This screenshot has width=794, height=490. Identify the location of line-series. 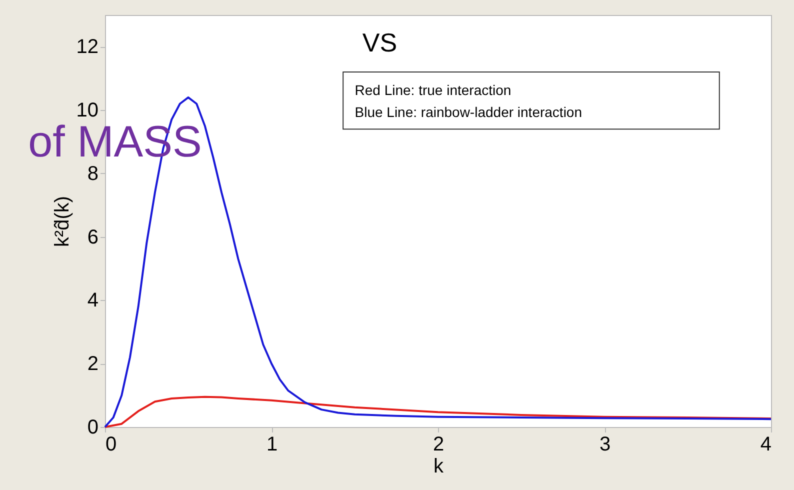
(438, 412).